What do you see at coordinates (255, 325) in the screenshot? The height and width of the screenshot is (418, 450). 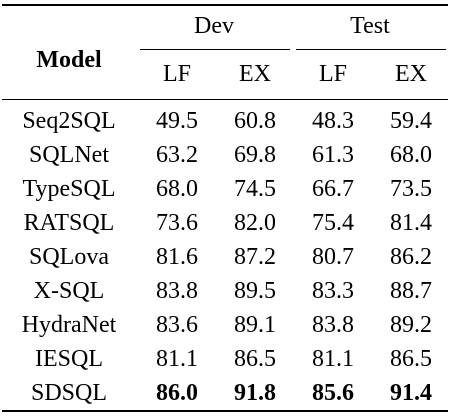 I see `dev-ex-value: 89.1` at bounding box center [255, 325].